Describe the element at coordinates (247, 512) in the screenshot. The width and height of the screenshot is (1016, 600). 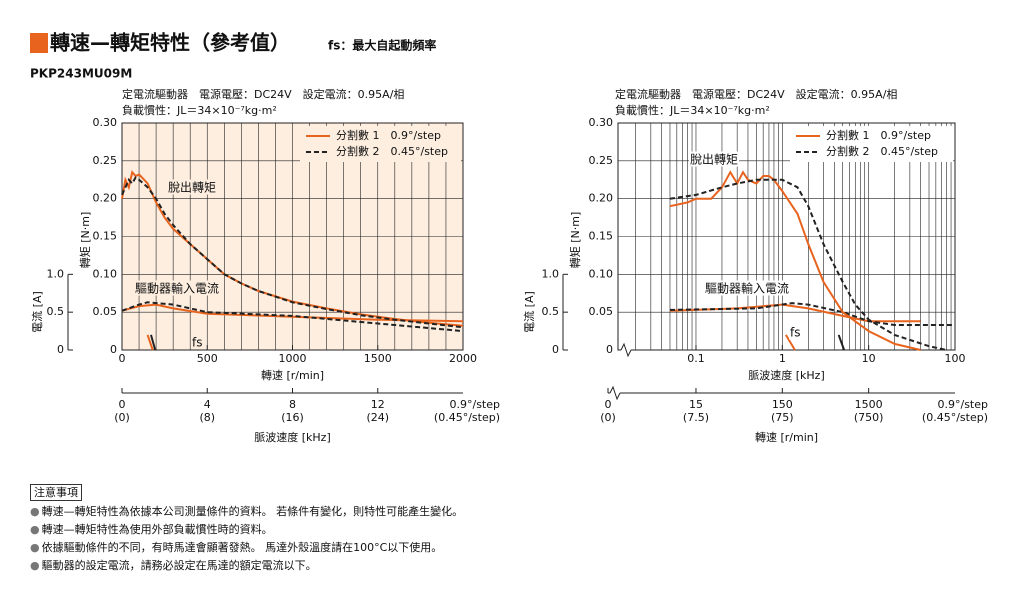
I see `note-item: 轉速—轉矩特性為依據本公司測量條件的資料。 若條件有變化，則特性可能產生變化。` at that location.